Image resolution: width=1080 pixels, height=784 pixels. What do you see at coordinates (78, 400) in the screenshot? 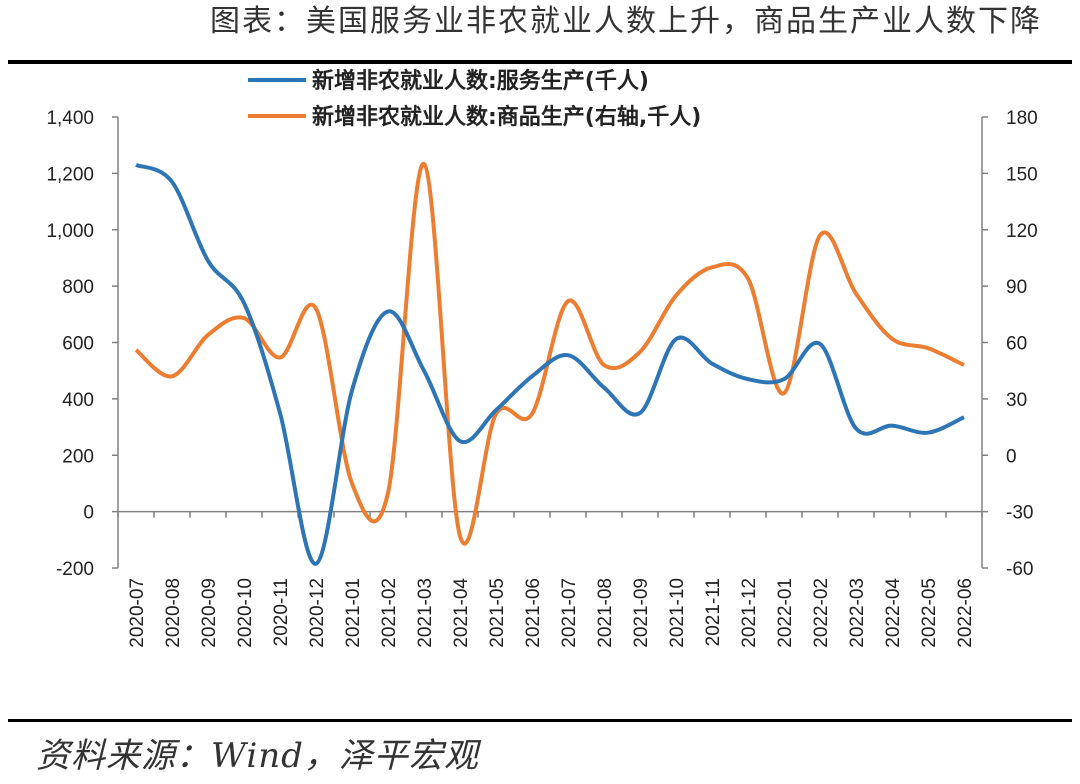
I see `y-left-tick-label: 400` at bounding box center [78, 400].